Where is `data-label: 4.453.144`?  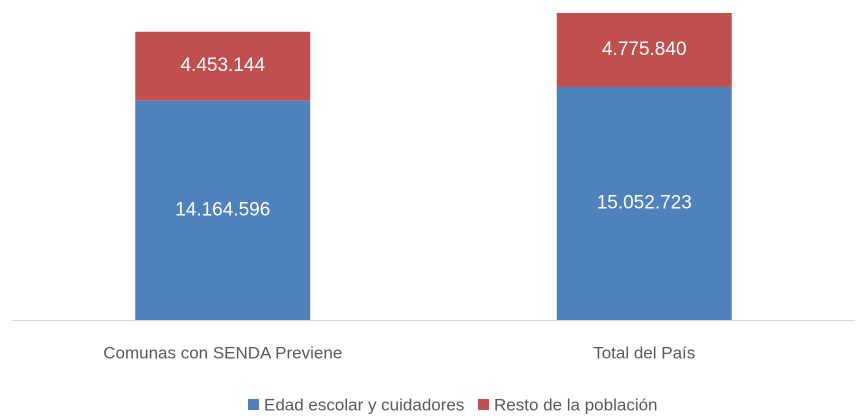 data-label: 4.453.144 is located at coordinates (222, 65).